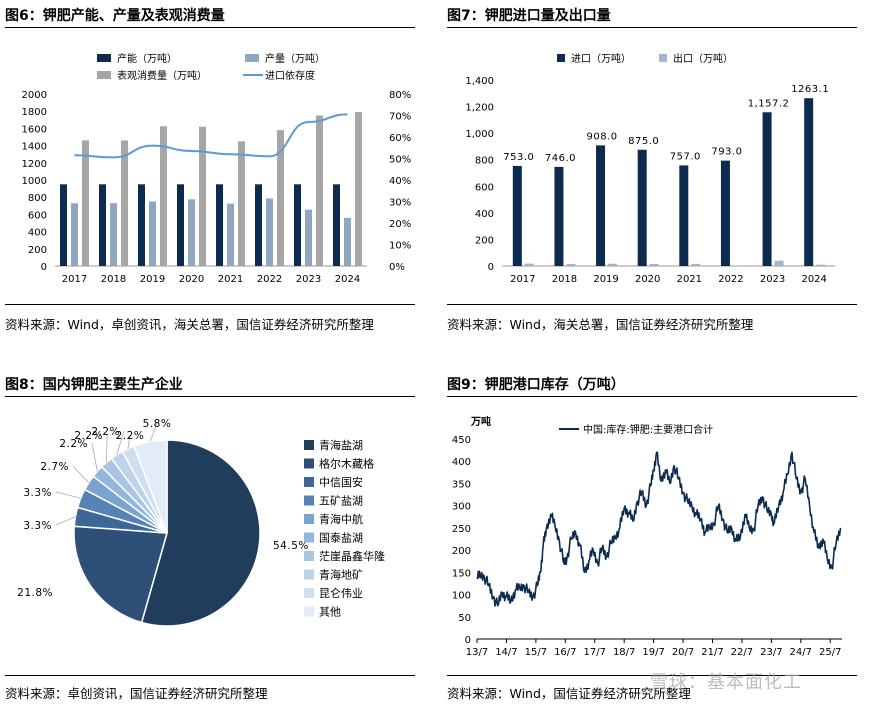  Describe the element at coordinates (560, 158) in the screenshot. I see `data-label-import: 746.0` at that location.